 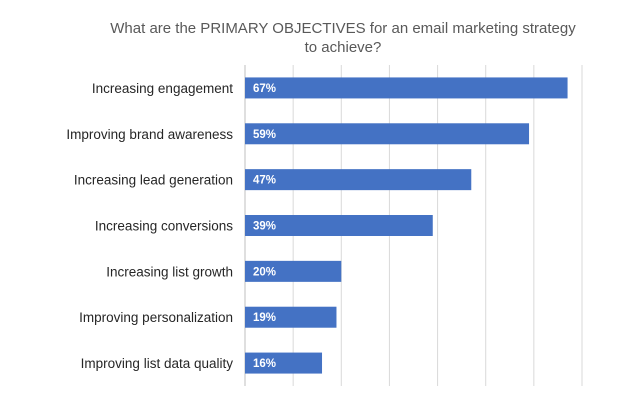 I want to click on category-label: Improving brand awareness, so click(x=149, y=134).